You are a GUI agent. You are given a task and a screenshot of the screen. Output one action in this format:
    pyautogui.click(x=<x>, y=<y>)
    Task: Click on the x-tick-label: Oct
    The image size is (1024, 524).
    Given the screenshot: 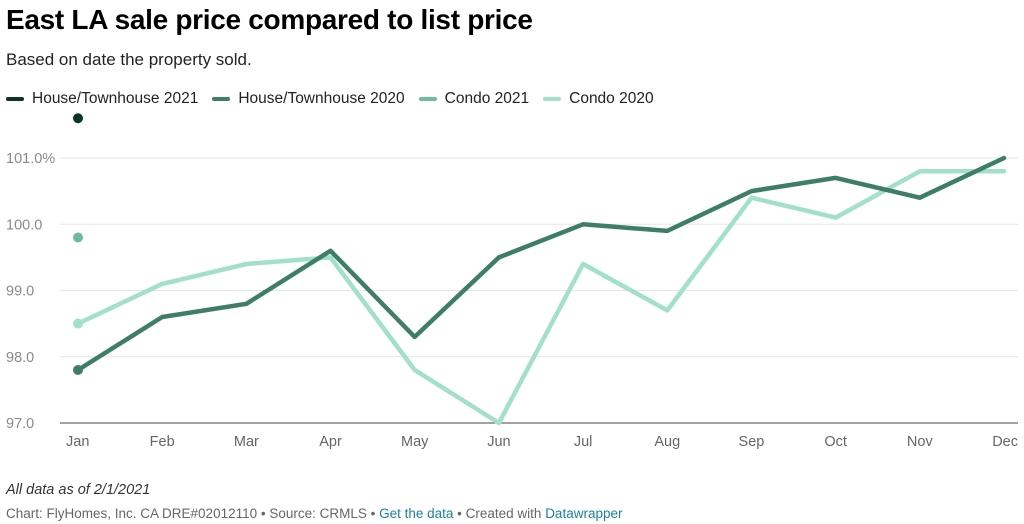 What is the action you would take?
    pyautogui.click(x=835, y=442)
    